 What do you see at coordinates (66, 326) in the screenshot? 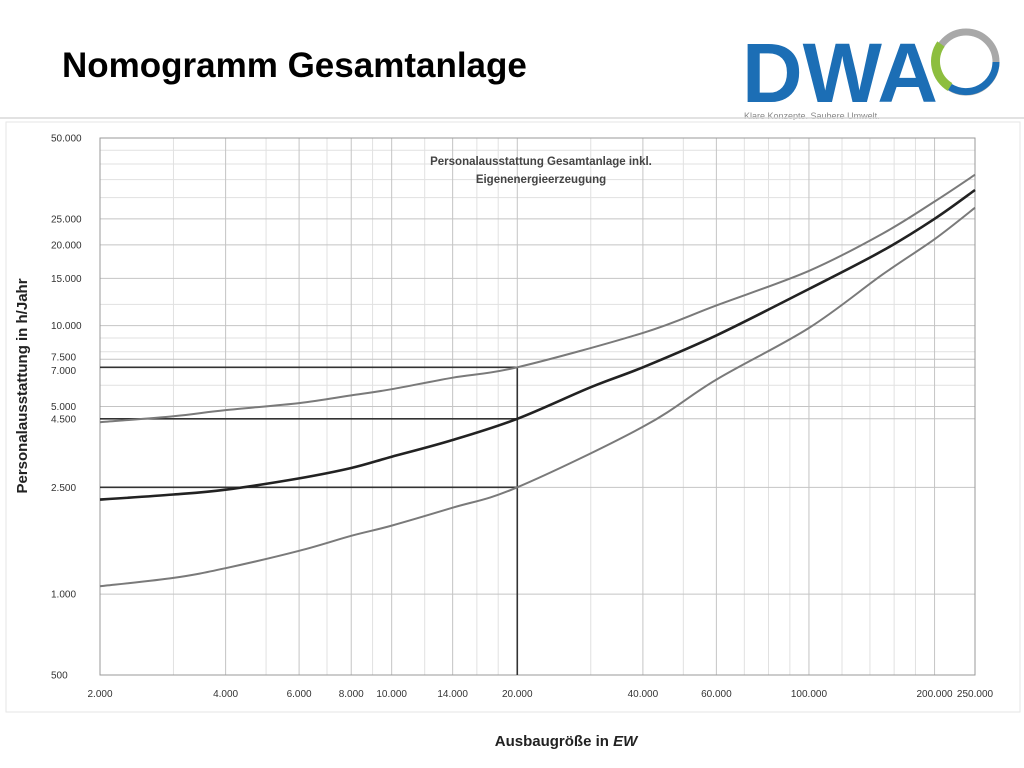
I see `y-tick-label: 10.000` at bounding box center [66, 326].